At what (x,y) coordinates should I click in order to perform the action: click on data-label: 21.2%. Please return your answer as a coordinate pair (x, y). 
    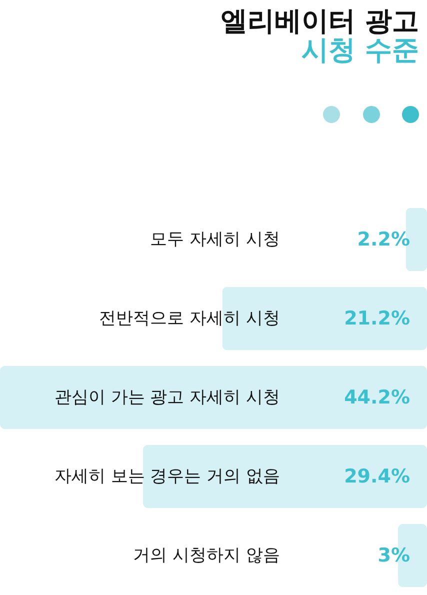
    Looking at the image, I should click on (377, 319).